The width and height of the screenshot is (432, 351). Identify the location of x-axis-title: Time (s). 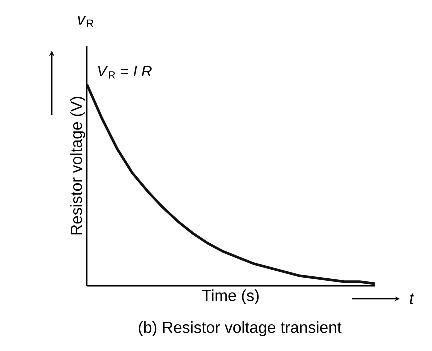
(230, 297).